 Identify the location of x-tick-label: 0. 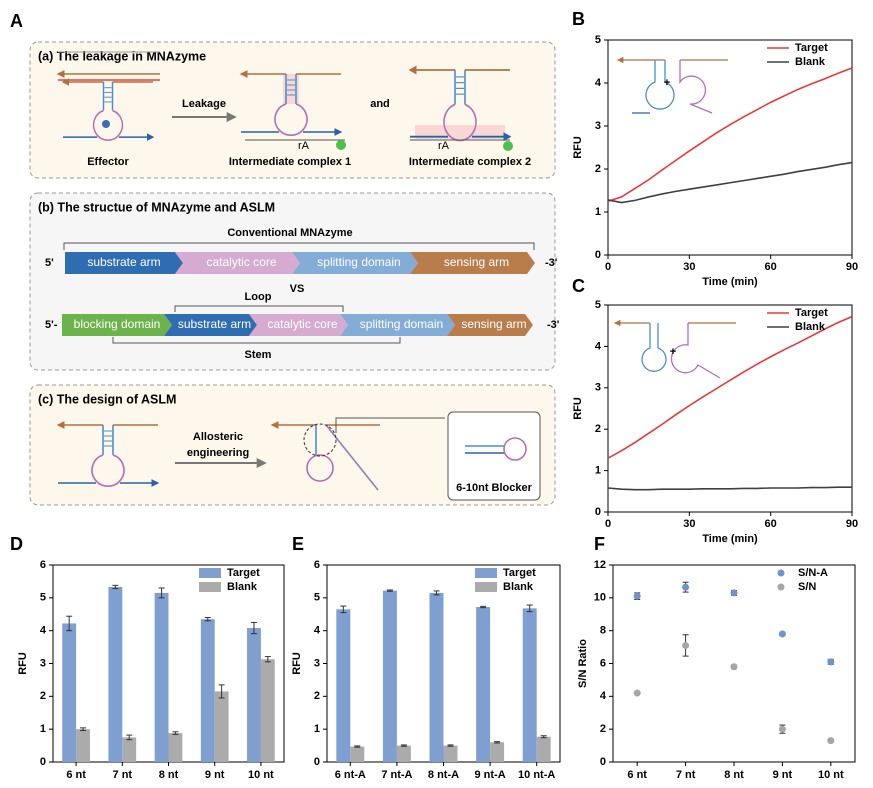
(608, 524).